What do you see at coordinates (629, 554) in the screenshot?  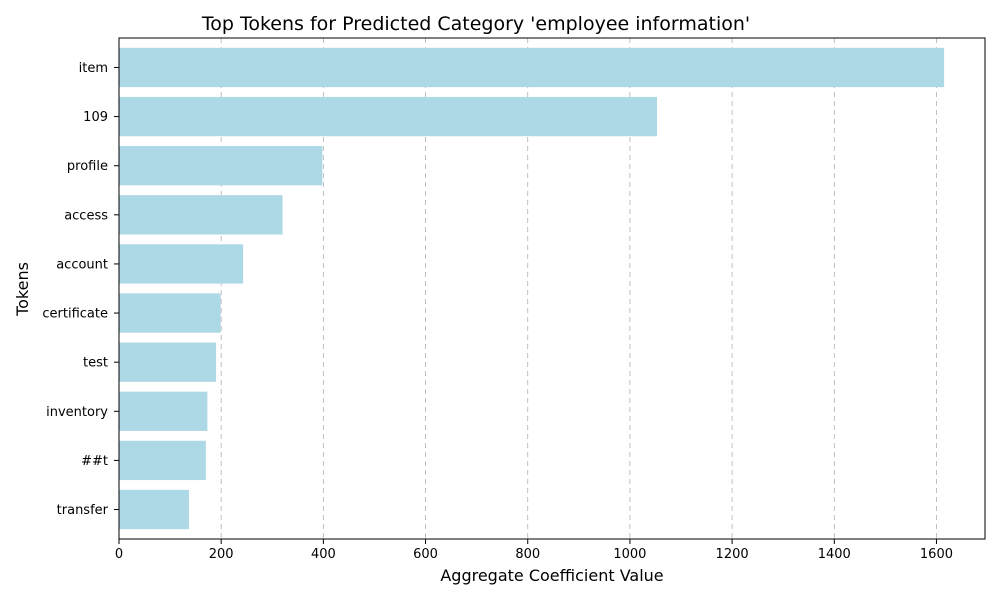 I see `x-tick-label: 1000` at bounding box center [629, 554].